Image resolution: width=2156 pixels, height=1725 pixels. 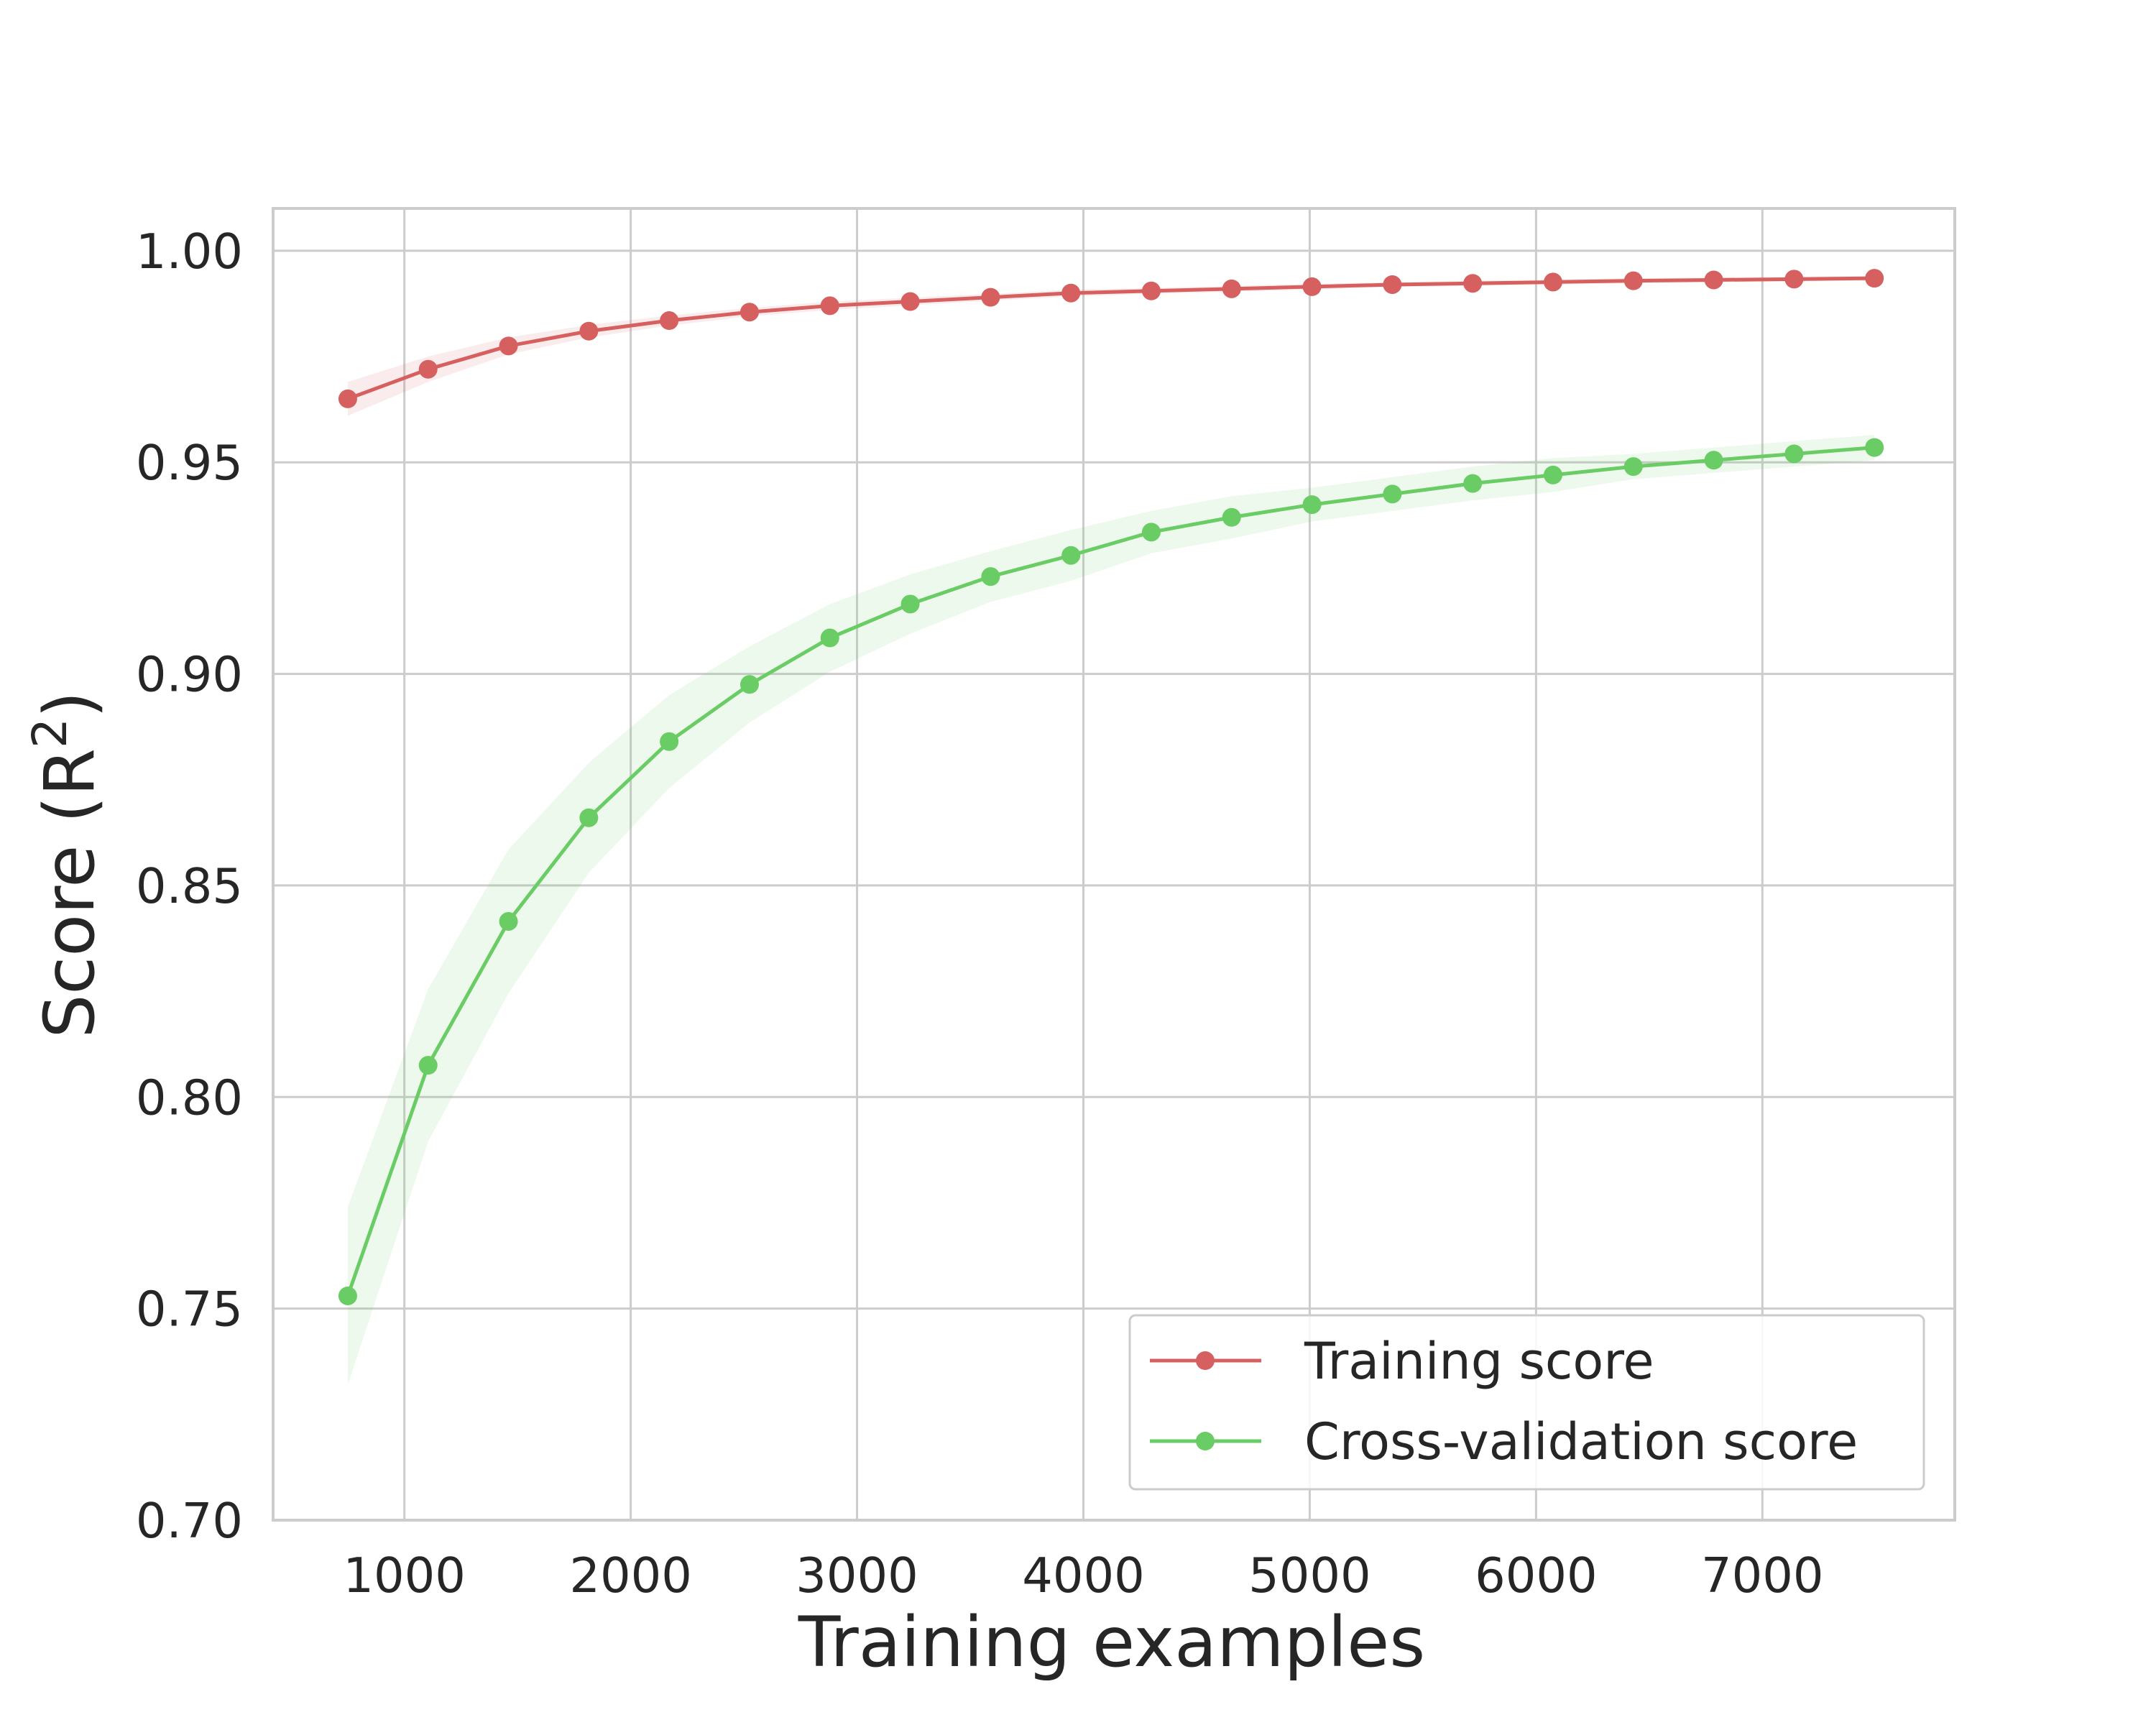 I want to click on y-tick-label: 1.00, so click(x=189, y=252).